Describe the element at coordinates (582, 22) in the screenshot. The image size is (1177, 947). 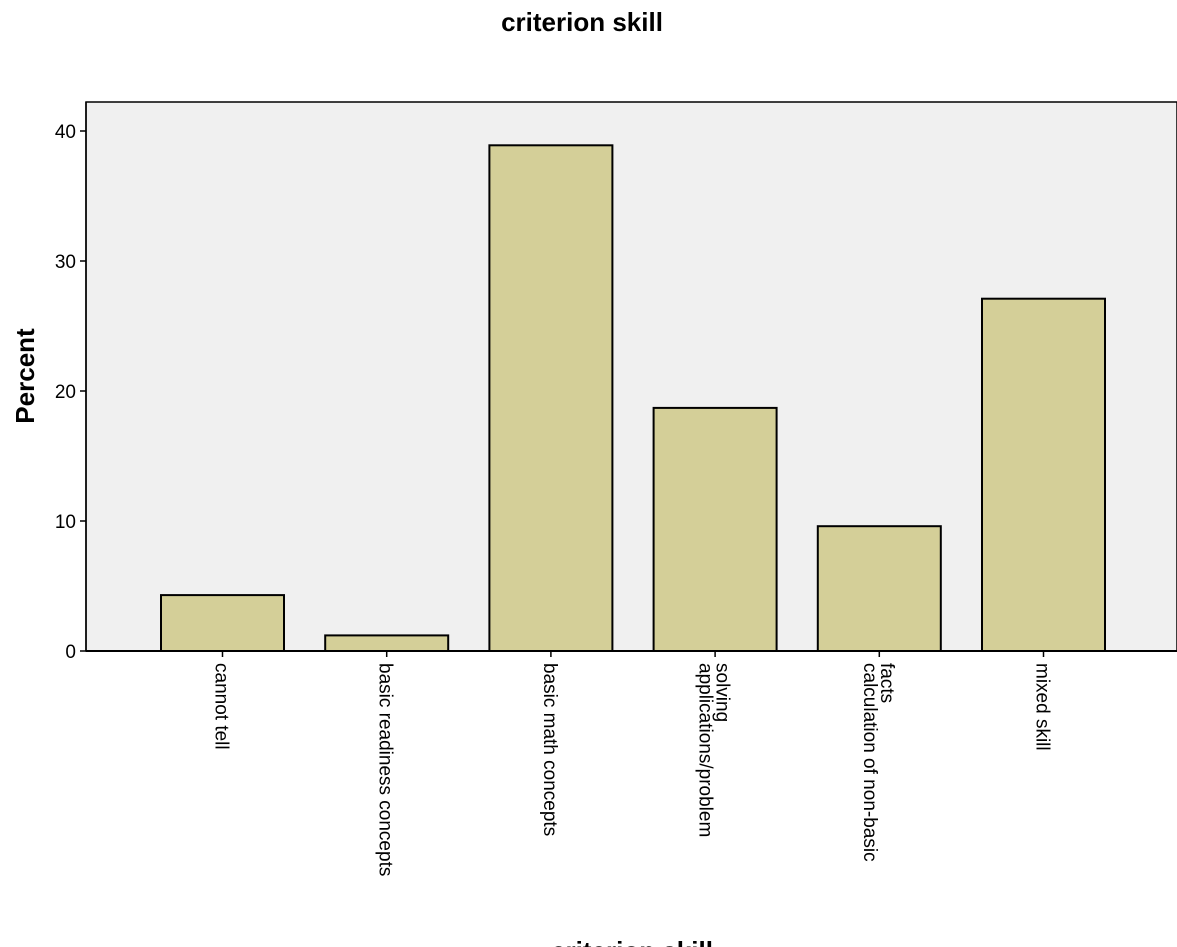
I see `chart-title: criterion skill` at that location.